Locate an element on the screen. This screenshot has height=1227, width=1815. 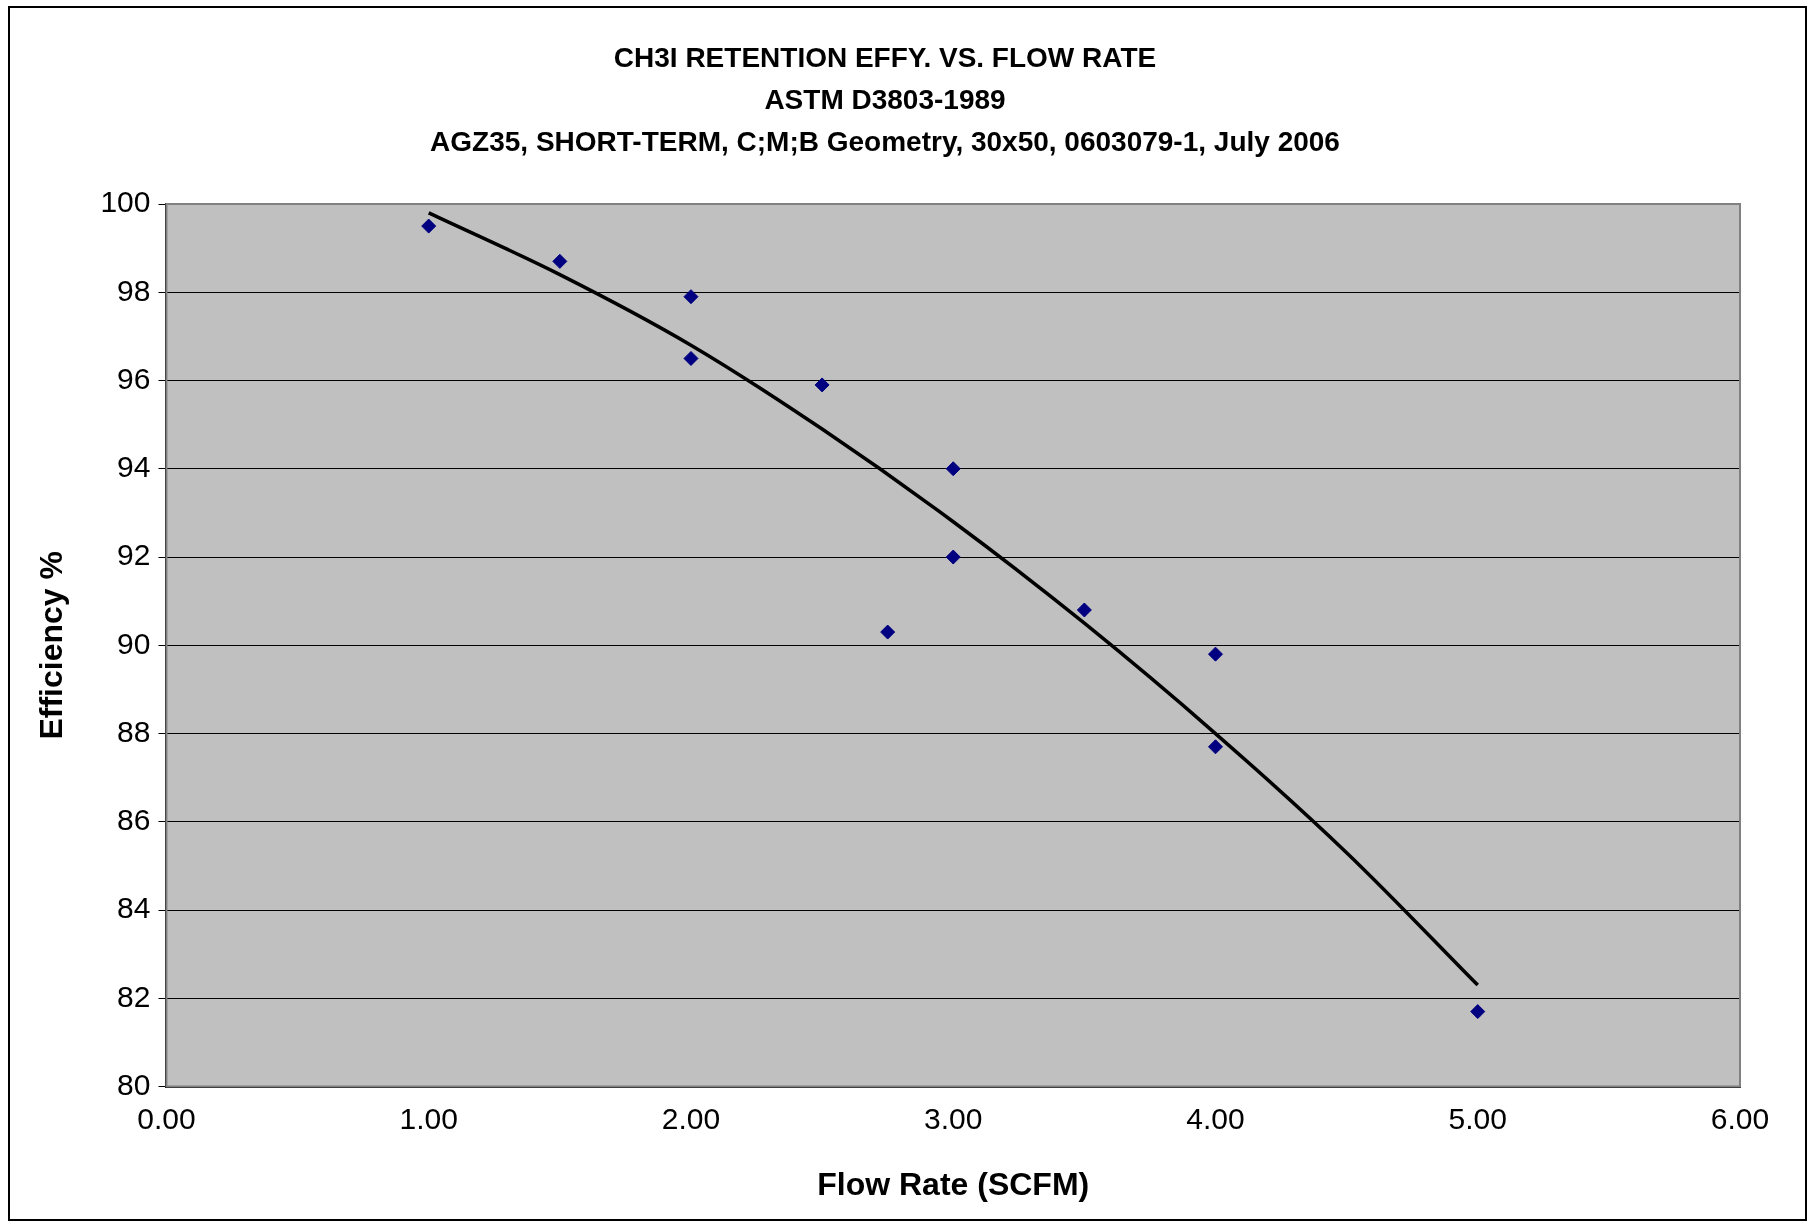
y-tick-label: 82 is located at coordinates (134, 996).